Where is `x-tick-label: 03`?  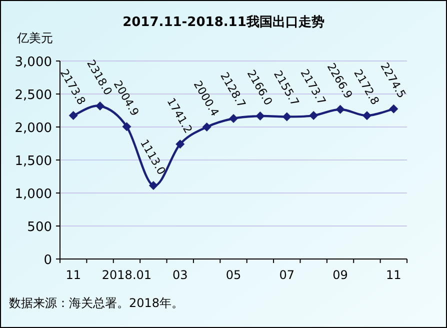
x-tick-label: 03 is located at coordinates (180, 275).